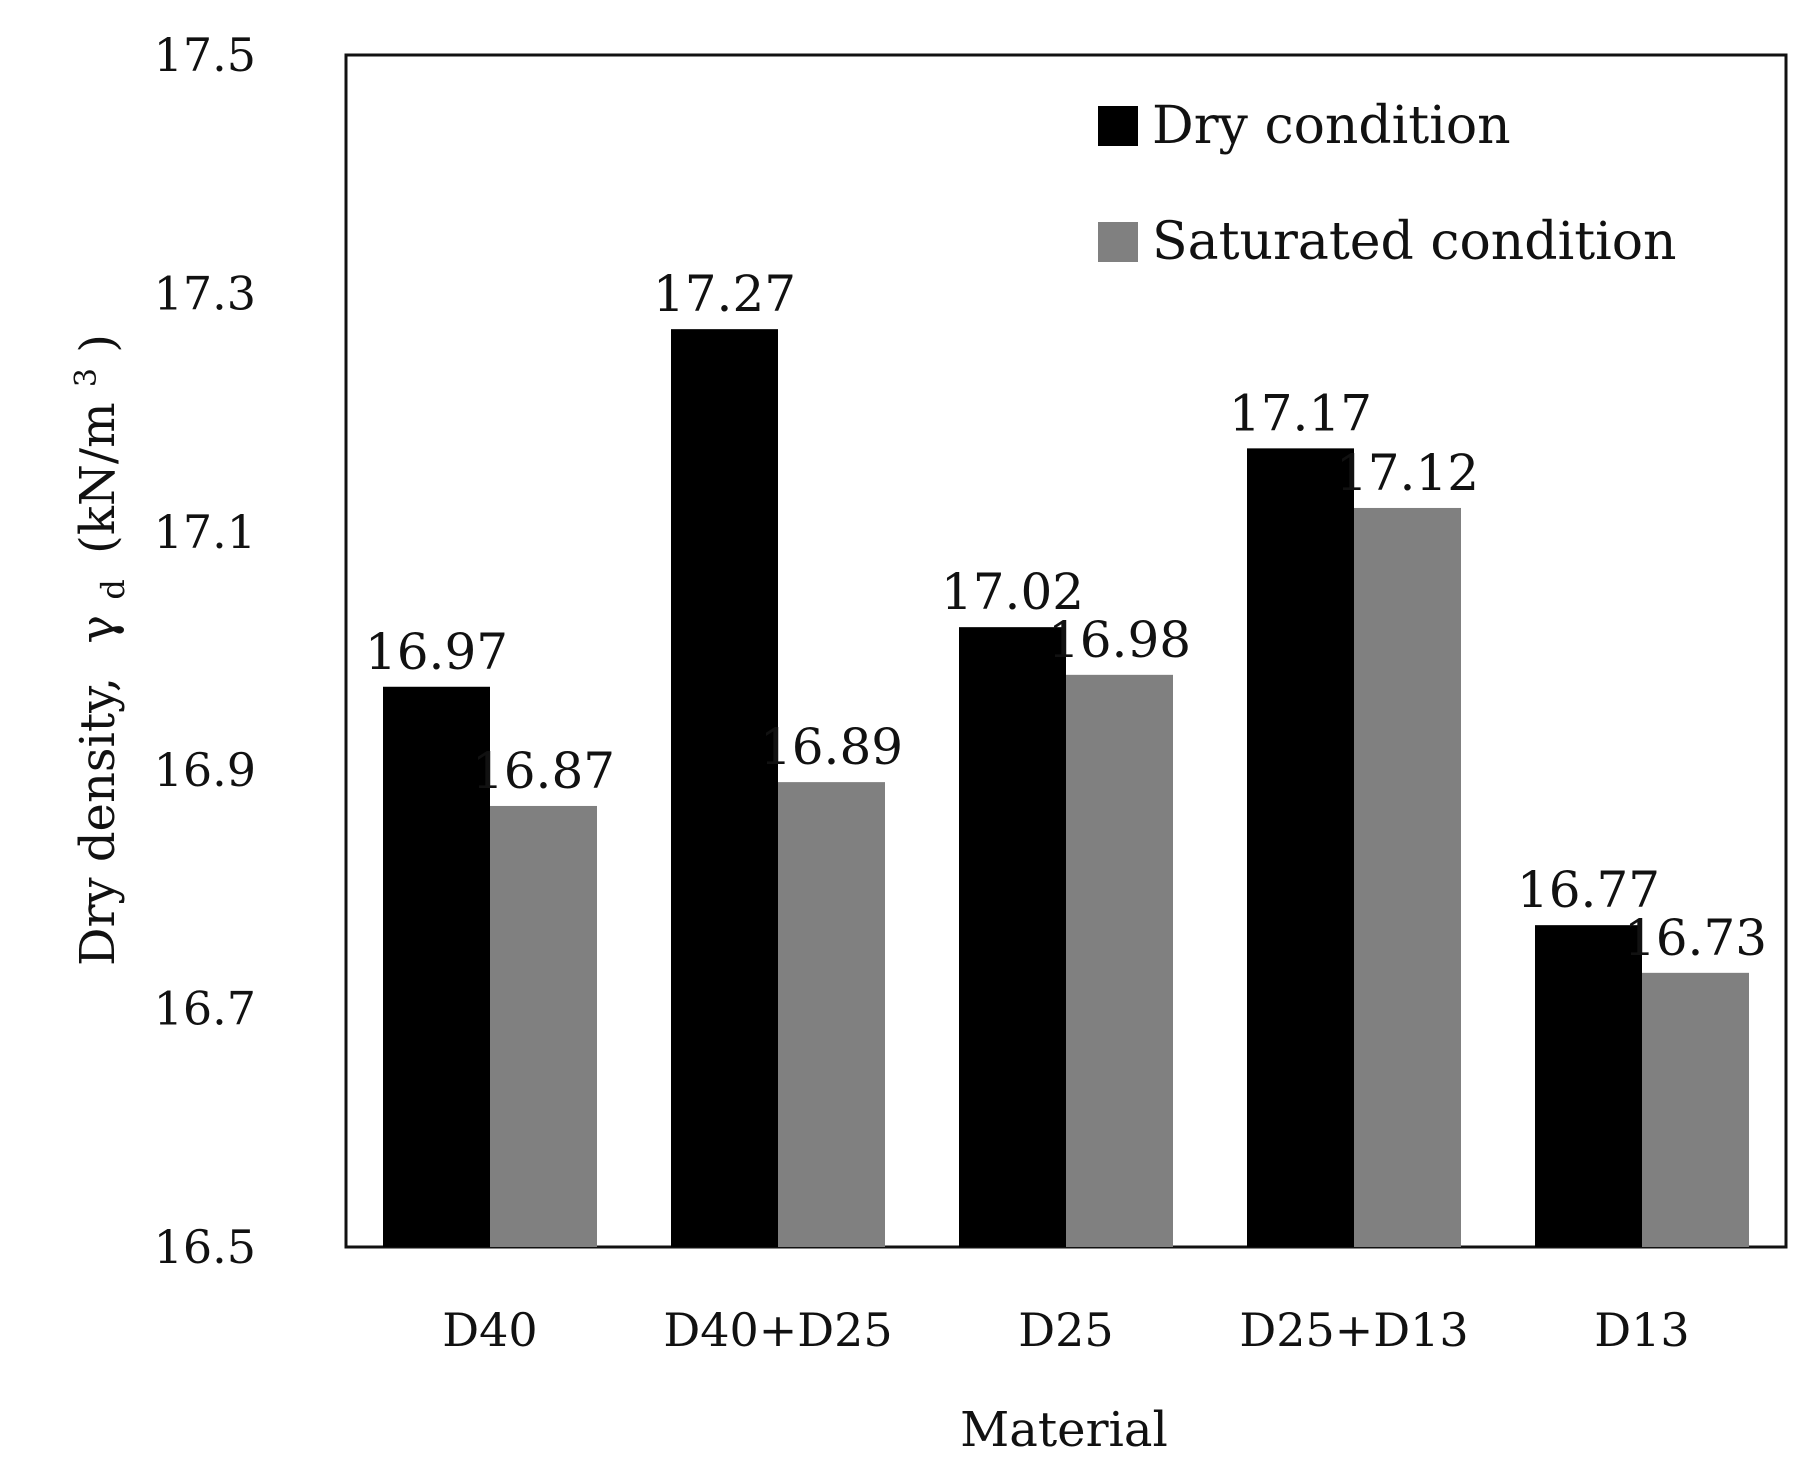 This screenshot has width=1816, height=1472. What do you see at coordinates (205, 770) in the screenshot?
I see `y-tick-label: 16.9` at bounding box center [205, 770].